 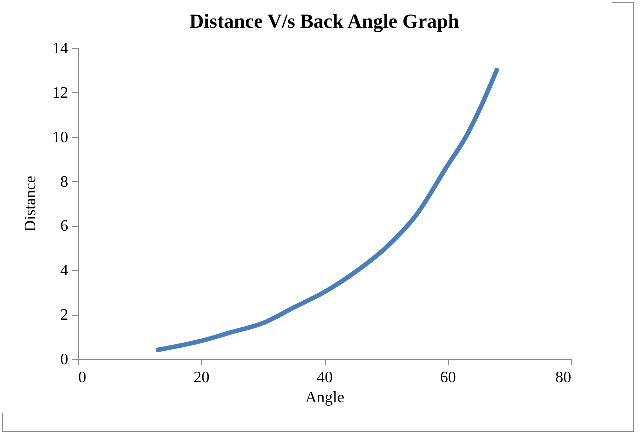 I want to click on y-tick-label: 4, so click(x=64, y=271).